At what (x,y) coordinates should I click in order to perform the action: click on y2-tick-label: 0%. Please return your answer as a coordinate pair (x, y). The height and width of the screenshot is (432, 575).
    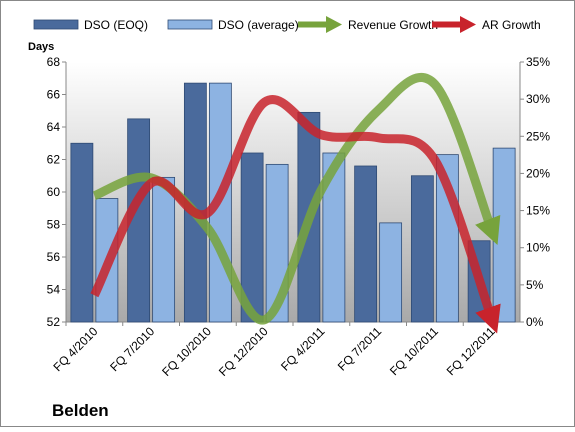
    Looking at the image, I should click on (535, 322).